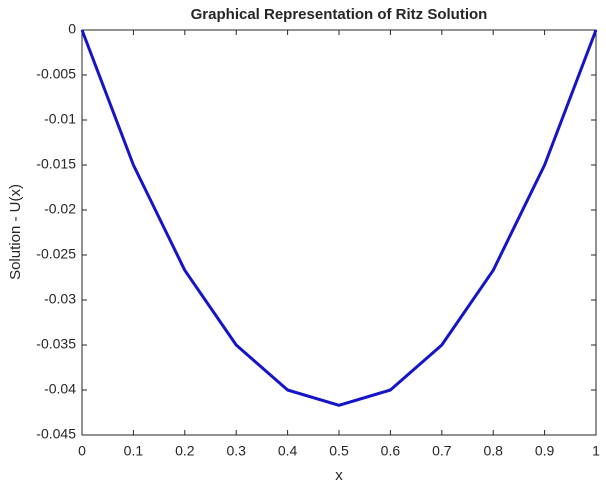 The image size is (606, 487). Describe the element at coordinates (56, 254) in the screenshot. I see `y-tick-label: -0.025` at that location.